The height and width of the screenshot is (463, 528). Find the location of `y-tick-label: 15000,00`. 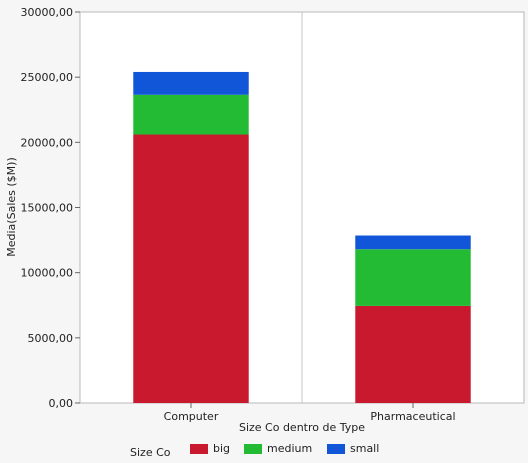

y-tick-label: 15000,00 is located at coordinates (47, 208).